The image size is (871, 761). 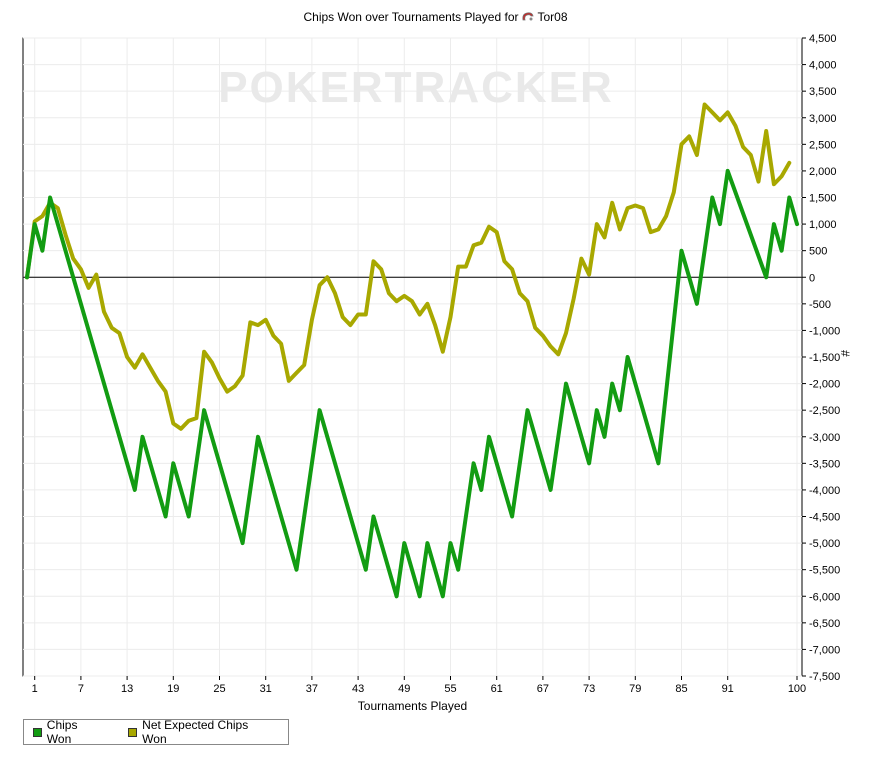 What do you see at coordinates (416, 87) in the screenshot?
I see `watermark-logo: POKERTRACKER` at bounding box center [416, 87].